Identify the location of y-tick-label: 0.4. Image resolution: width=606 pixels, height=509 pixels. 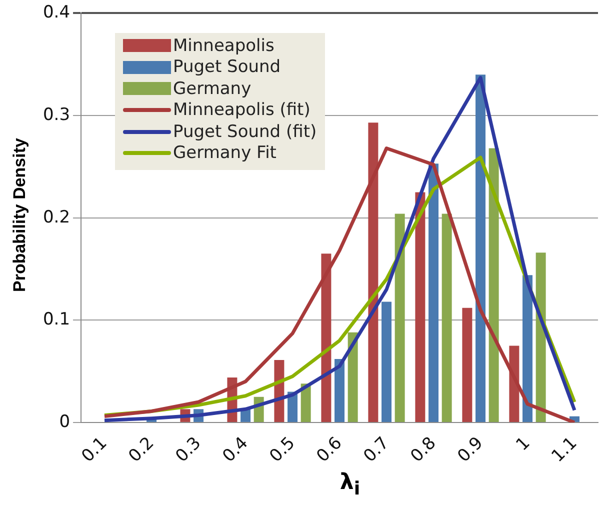
(56, 12).